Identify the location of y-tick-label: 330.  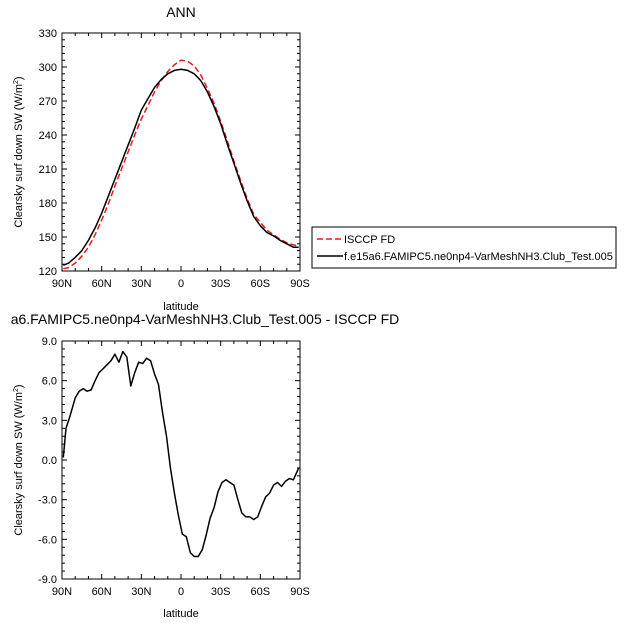
(48, 34).